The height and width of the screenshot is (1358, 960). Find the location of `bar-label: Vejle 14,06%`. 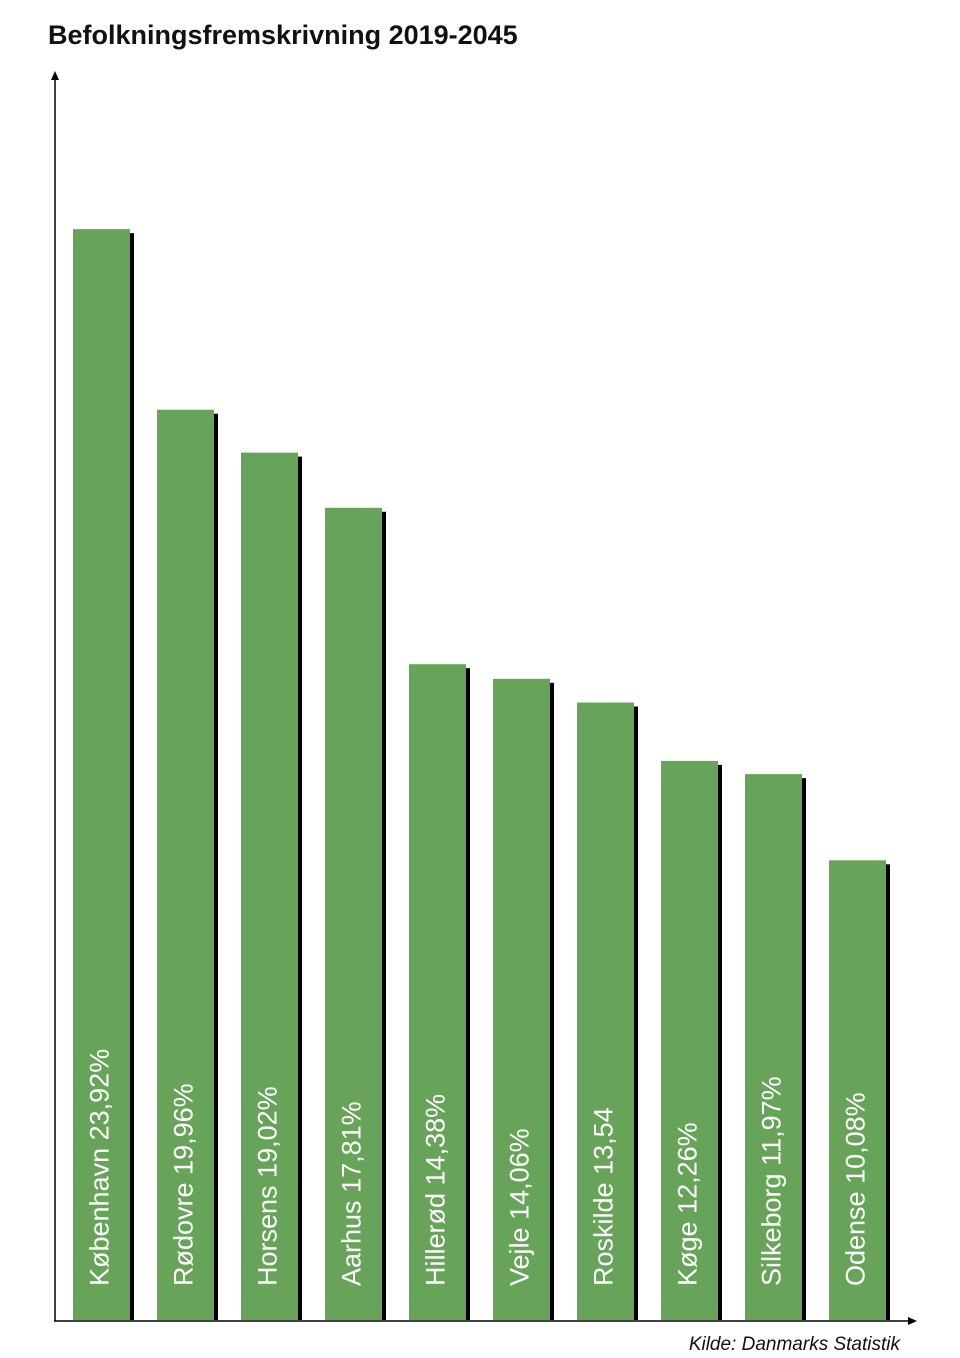

bar-label: Vejle 14,06% is located at coordinates (520, 1207).